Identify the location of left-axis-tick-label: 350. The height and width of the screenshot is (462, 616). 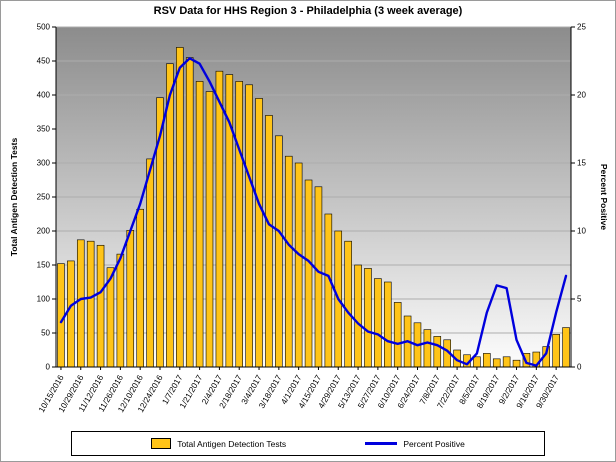
(44, 129).